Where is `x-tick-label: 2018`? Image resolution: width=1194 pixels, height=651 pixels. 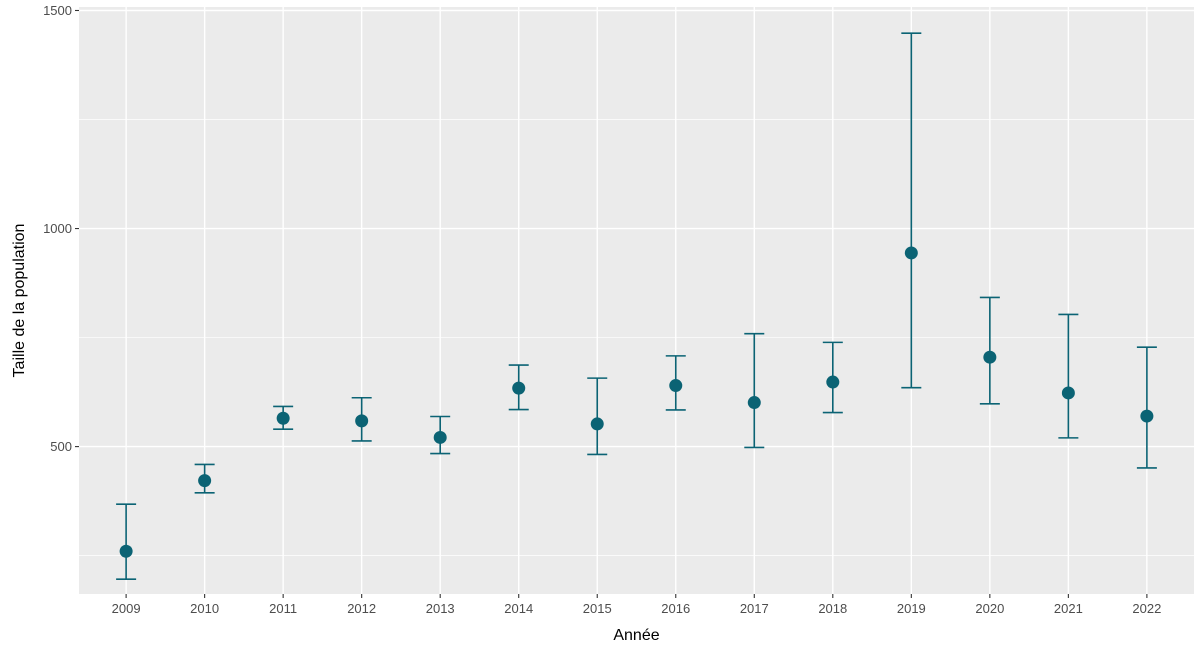
x-tick-label: 2018 is located at coordinates (832, 608).